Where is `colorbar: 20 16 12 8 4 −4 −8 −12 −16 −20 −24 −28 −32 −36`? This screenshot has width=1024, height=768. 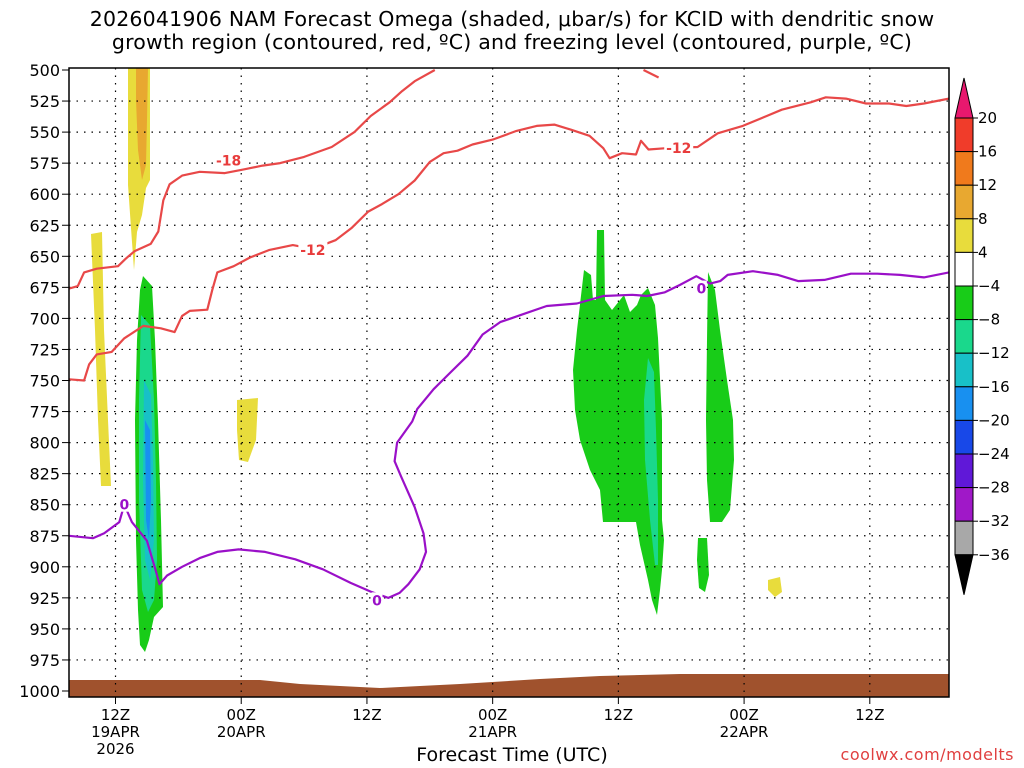 colorbar: 20 16 12 8 4 −4 −8 −12 −16 −20 −24 −28 −32 −36 is located at coordinates (982, 336).